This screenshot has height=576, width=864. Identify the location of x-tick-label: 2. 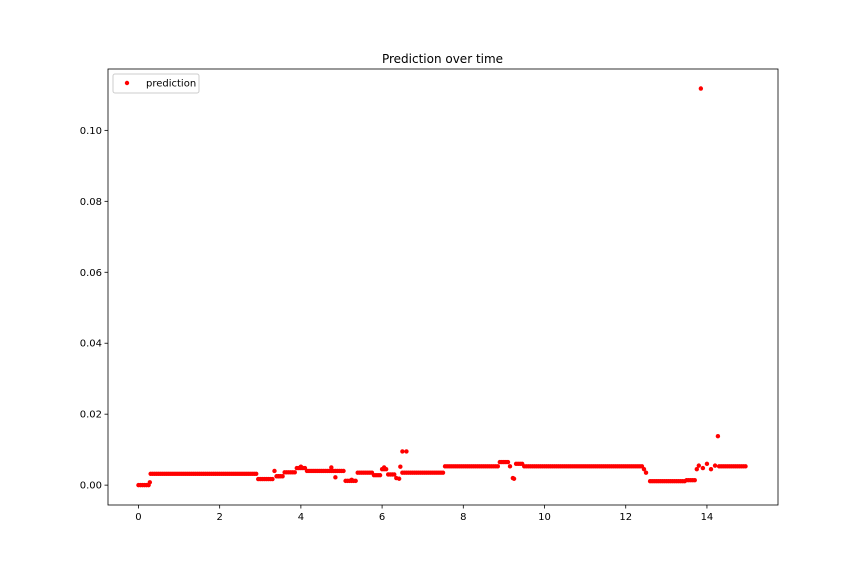
(219, 517).